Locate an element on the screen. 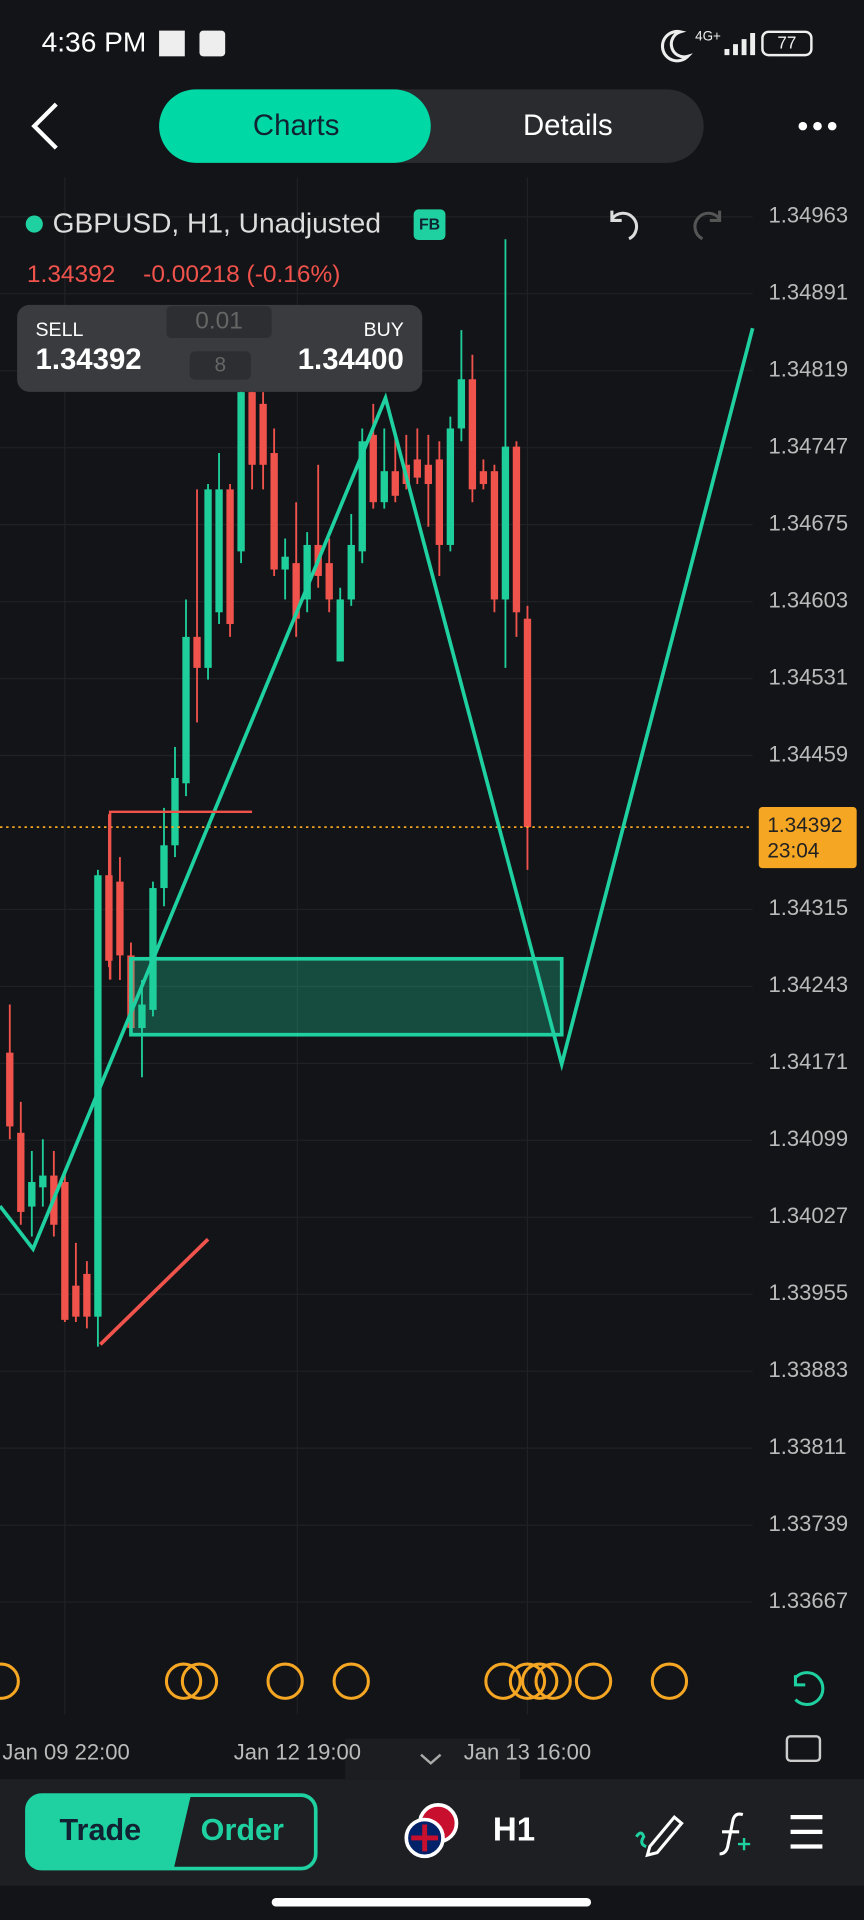 Image resolution: width=864 pixels, height=1920 pixels. tab-active is located at coordinates (295, 126).